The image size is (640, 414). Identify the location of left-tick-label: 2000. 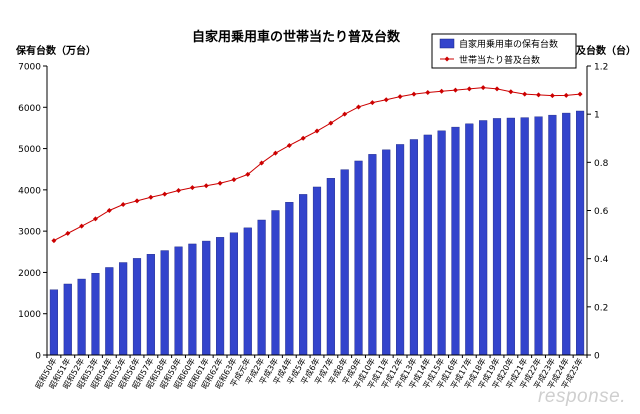
(29, 274).